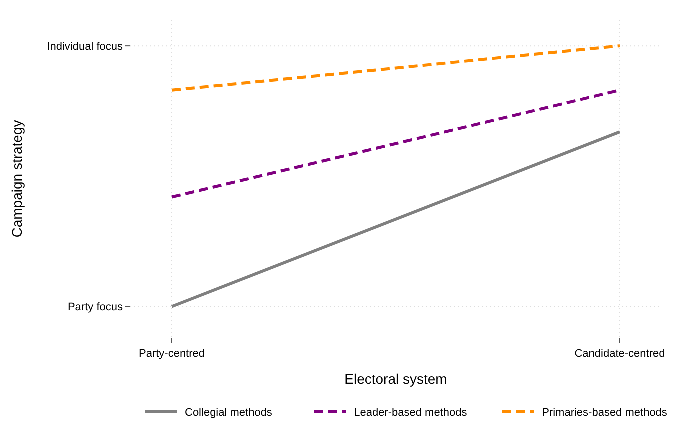 Image resolution: width=686 pixels, height=424 pixels. What do you see at coordinates (96, 308) in the screenshot?
I see `annotation: Party focus` at bounding box center [96, 308].